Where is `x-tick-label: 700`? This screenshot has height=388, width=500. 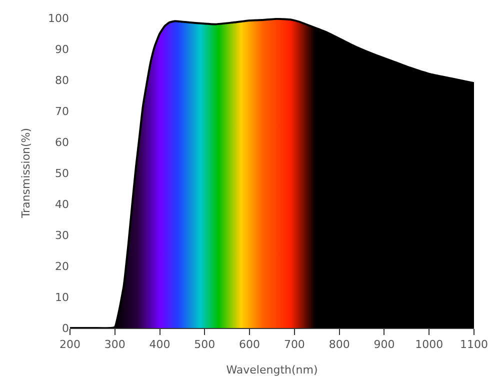 x-tick-label: 700 is located at coordinates (294, 345).